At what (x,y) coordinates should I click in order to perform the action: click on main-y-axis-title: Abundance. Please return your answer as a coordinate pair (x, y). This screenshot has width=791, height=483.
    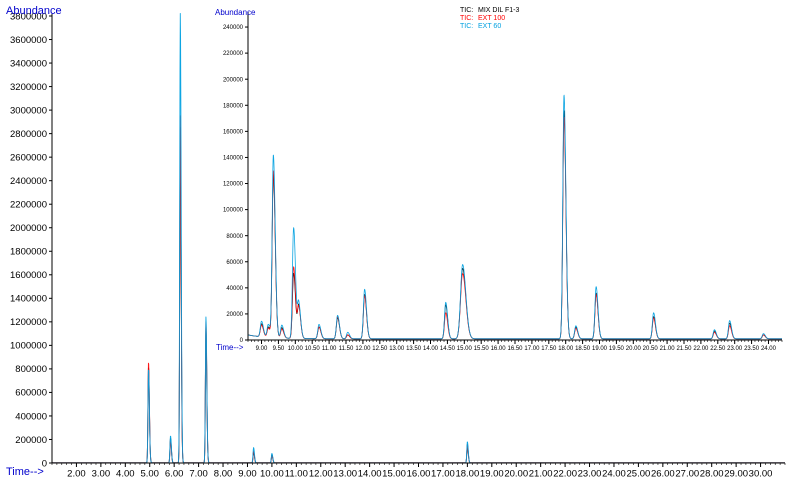
    Looking at the image, I should click on (34, 11).